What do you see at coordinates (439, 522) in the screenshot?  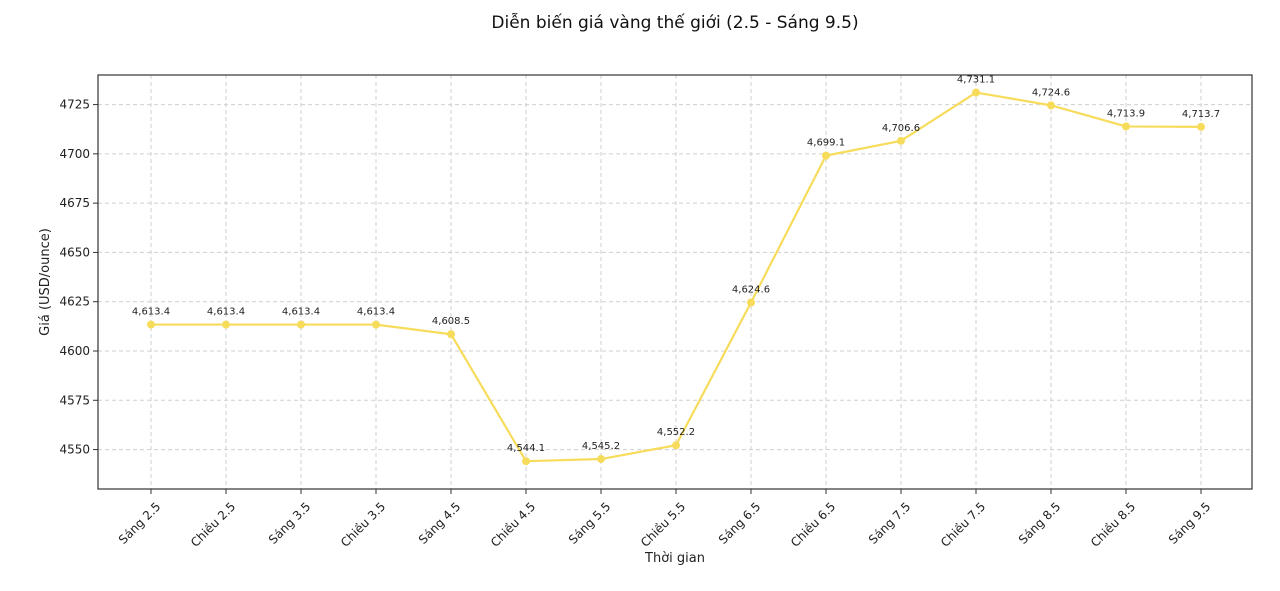 I see `x-tick-label: Sáng 4.5` at bounding box center [439, 522].